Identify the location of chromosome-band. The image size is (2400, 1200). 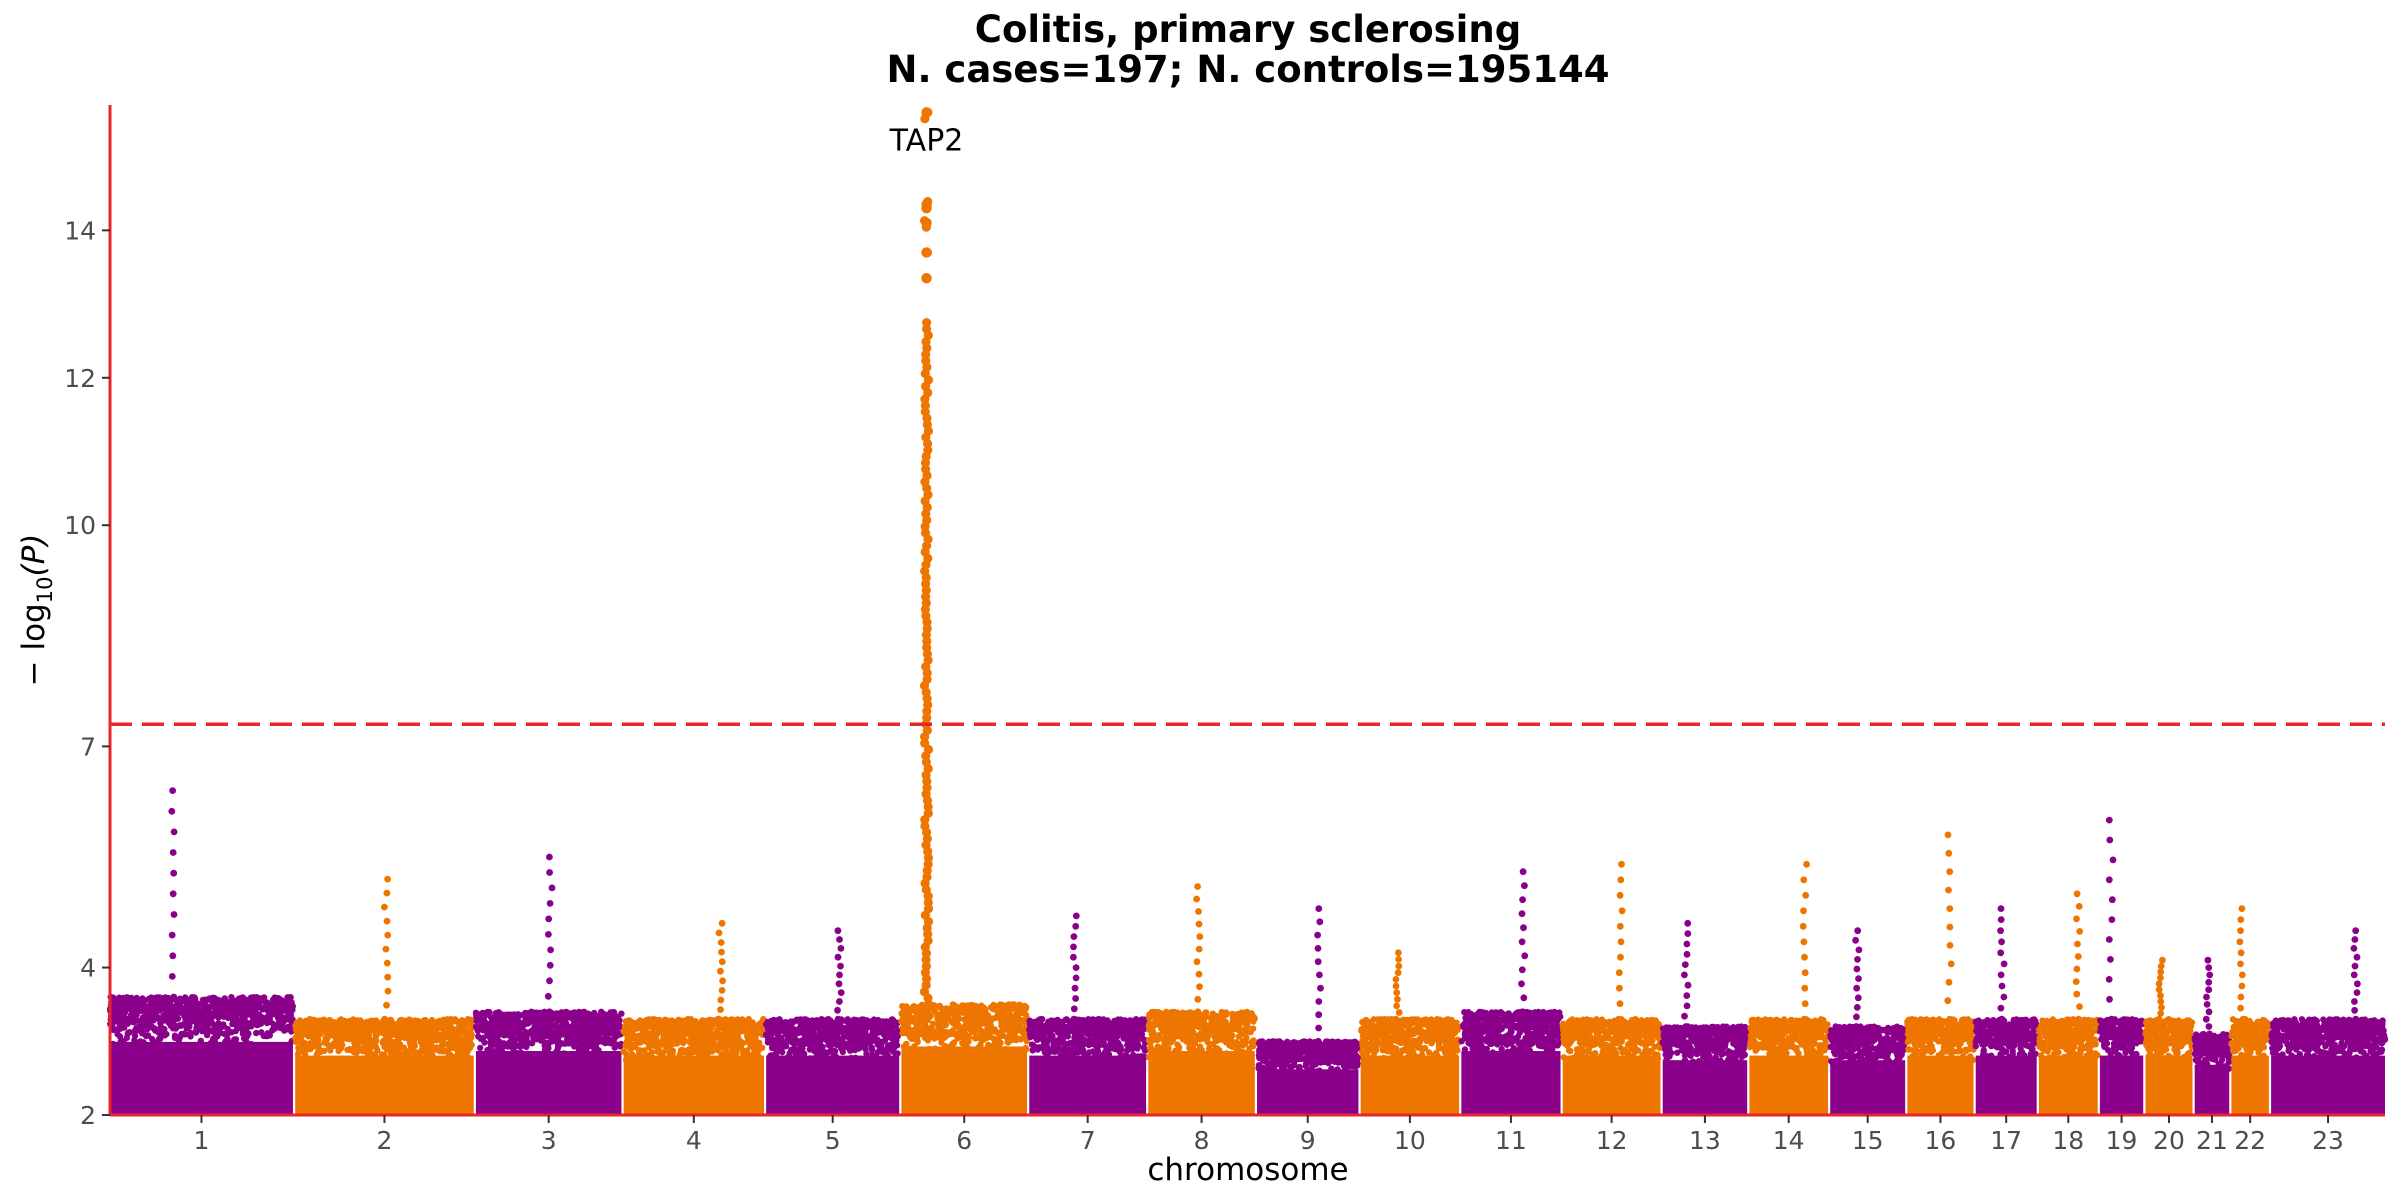
(1201, 1083).